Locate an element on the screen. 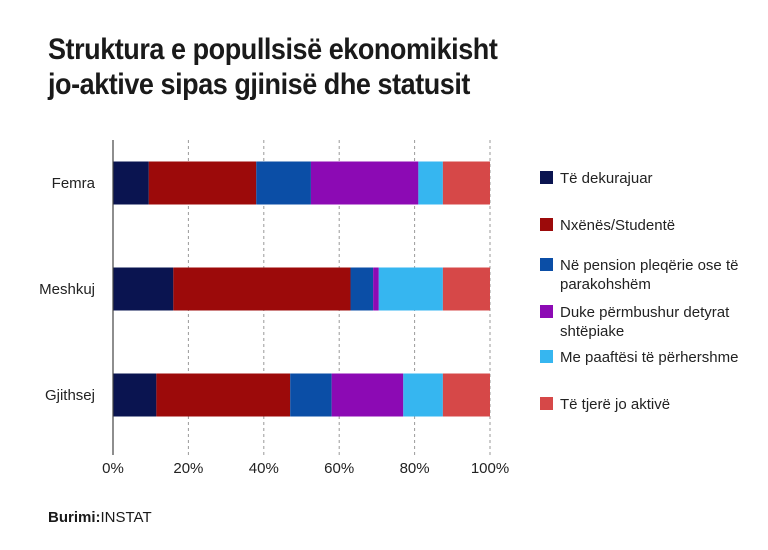 This screenshot has width=768, height=550. legend-label: Me paaftësi të përhershme is located at coordinates (649, 357).